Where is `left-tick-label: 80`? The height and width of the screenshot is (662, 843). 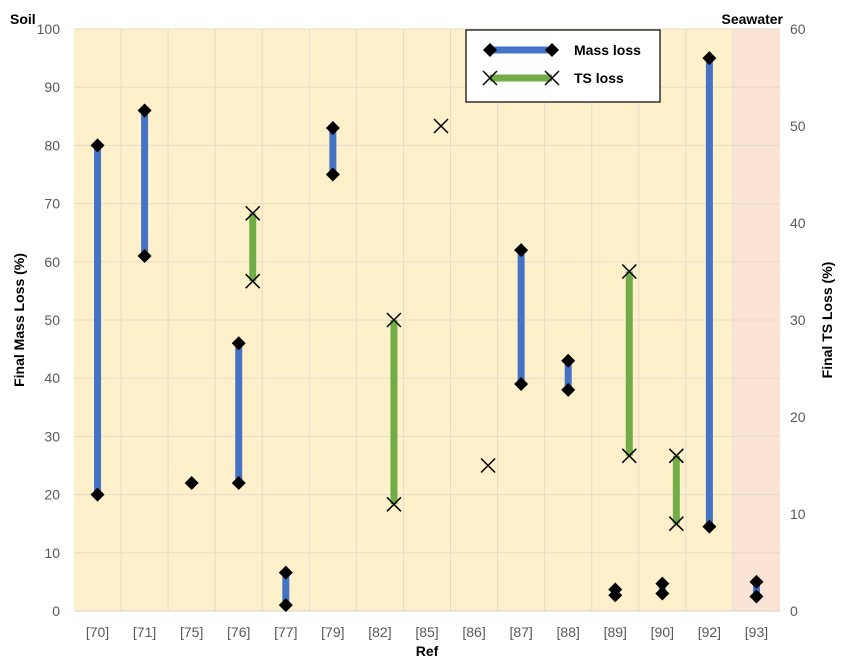 left-tick-label: 80 is located at coordinates (52, 145).